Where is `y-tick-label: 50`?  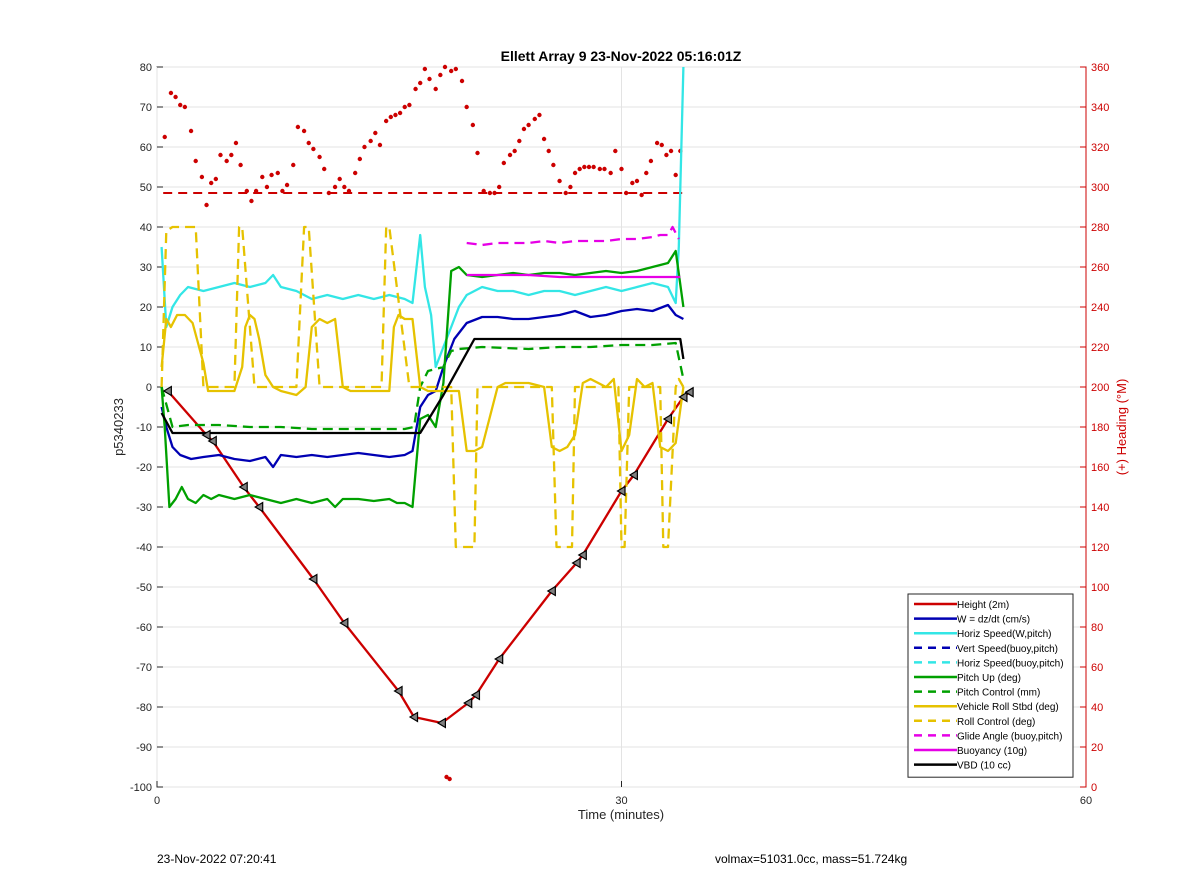
y-tick-label: 50 is located at coordinates (146, 188).